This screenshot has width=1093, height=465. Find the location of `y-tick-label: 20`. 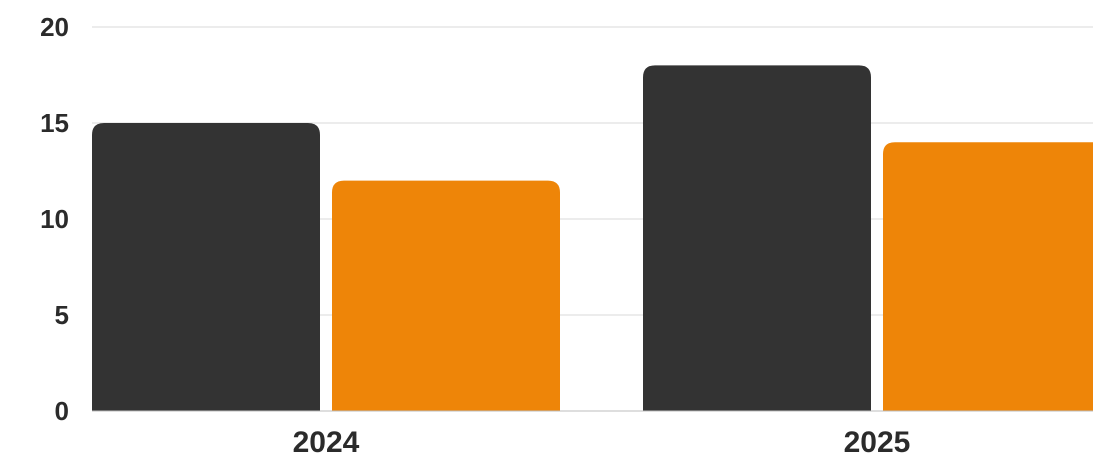

y-tick-label: 20 is located at coordinates (54, 27).